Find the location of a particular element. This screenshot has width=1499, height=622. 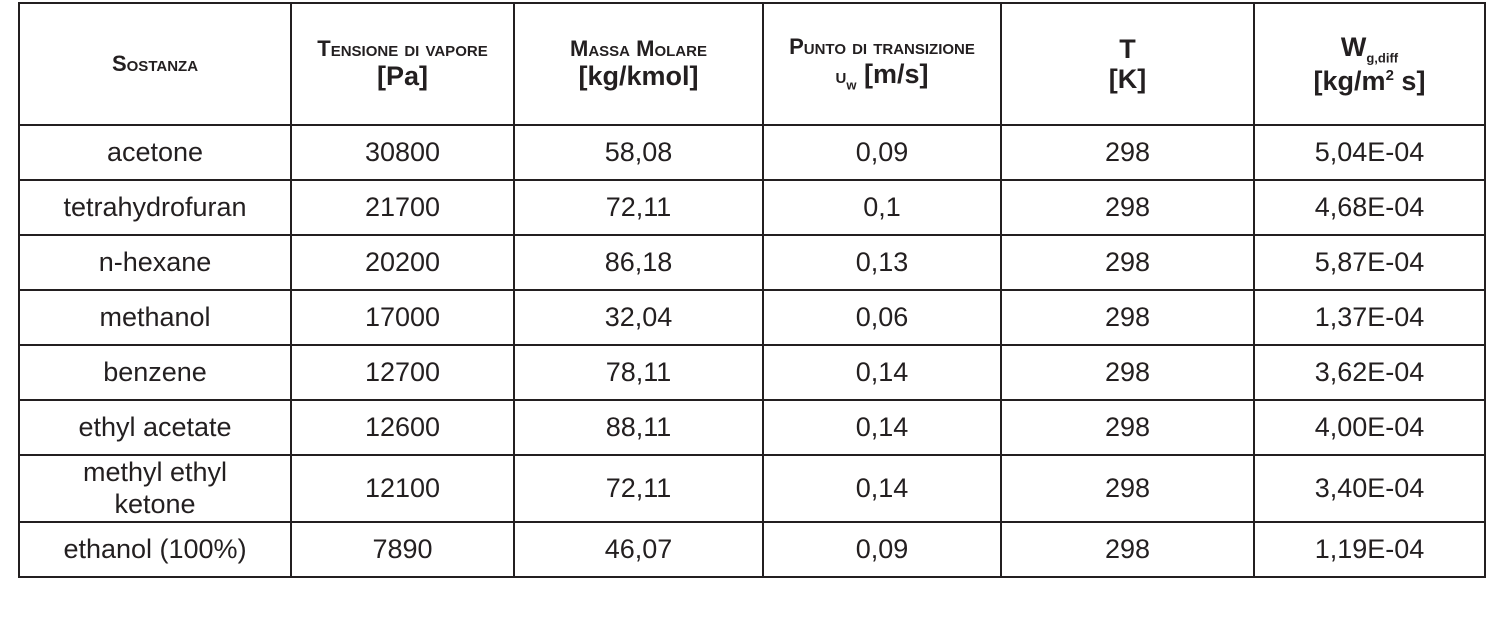

table-cell: 1,19E-04 is located at coordinates (1369, 549).